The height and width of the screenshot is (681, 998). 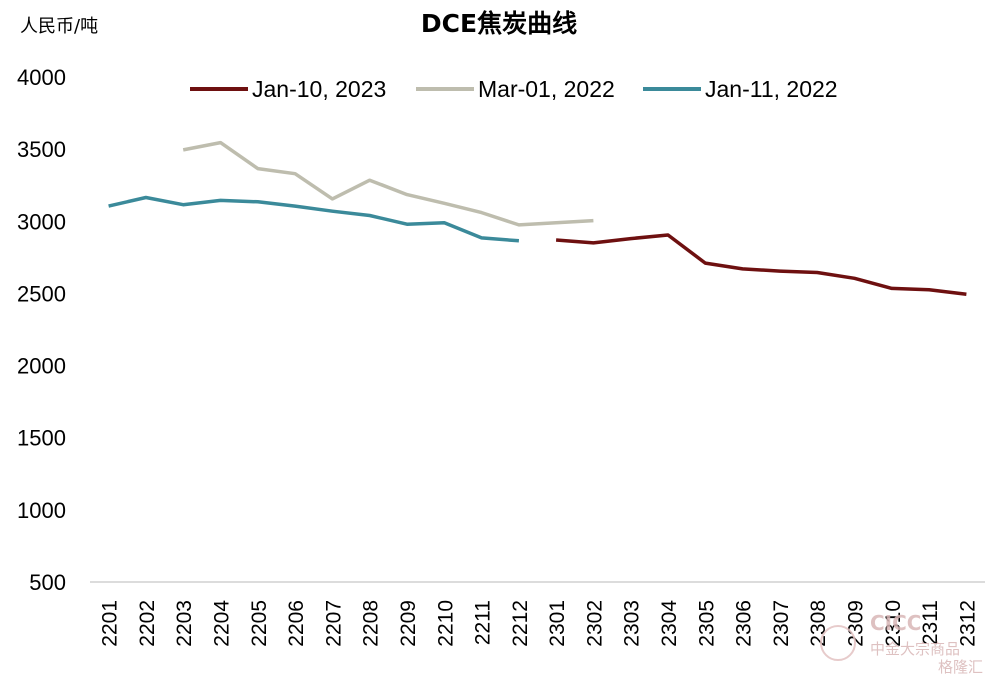 I want to click on x-tick-label: 2205, so click(x=259, y=623).